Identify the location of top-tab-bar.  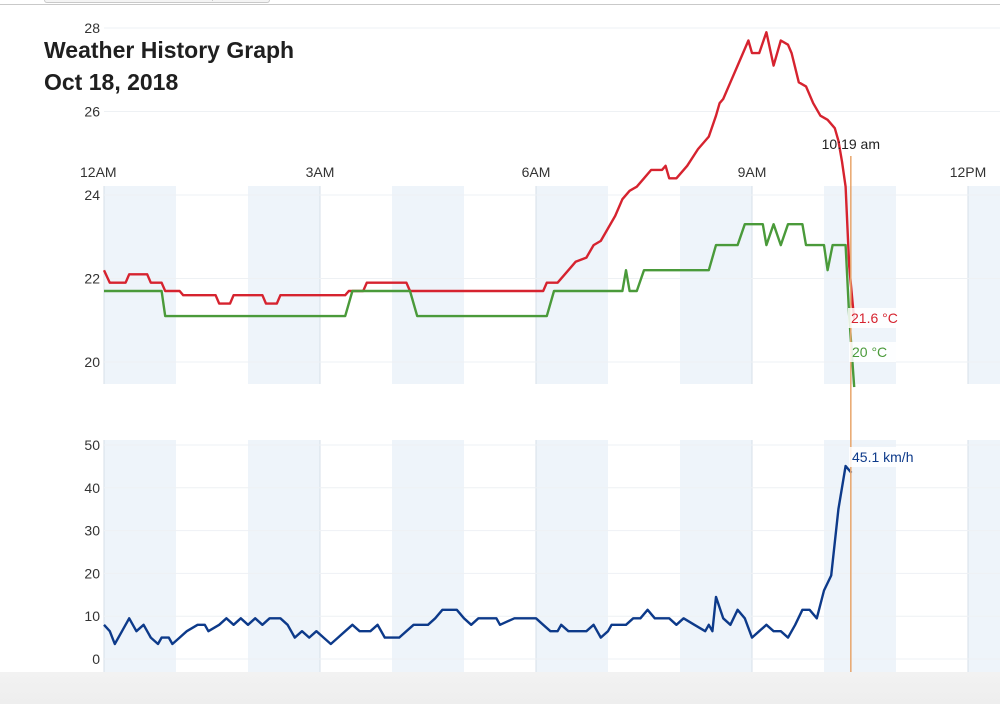
(500, 2).